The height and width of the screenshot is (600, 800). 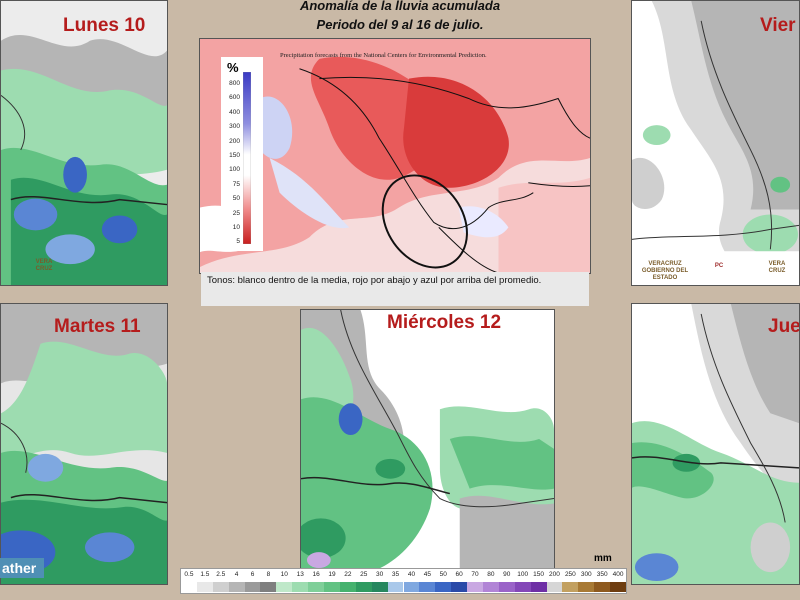 I want to click on panel-jueves: Jue, so click(x=715, y=444).